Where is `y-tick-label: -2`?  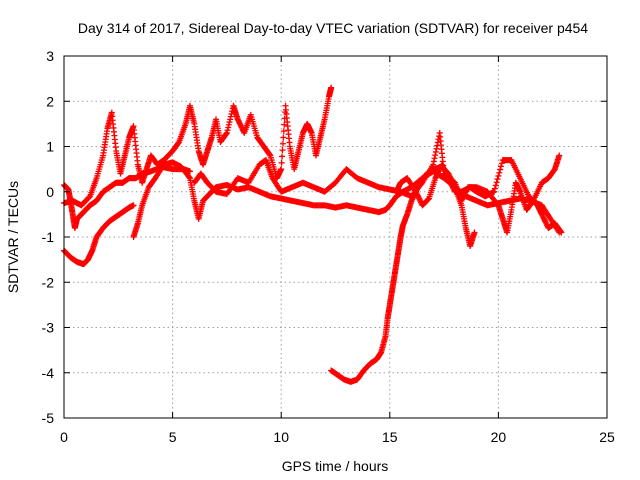 y-tick-label: -2 is located at coordinates (48, 282).